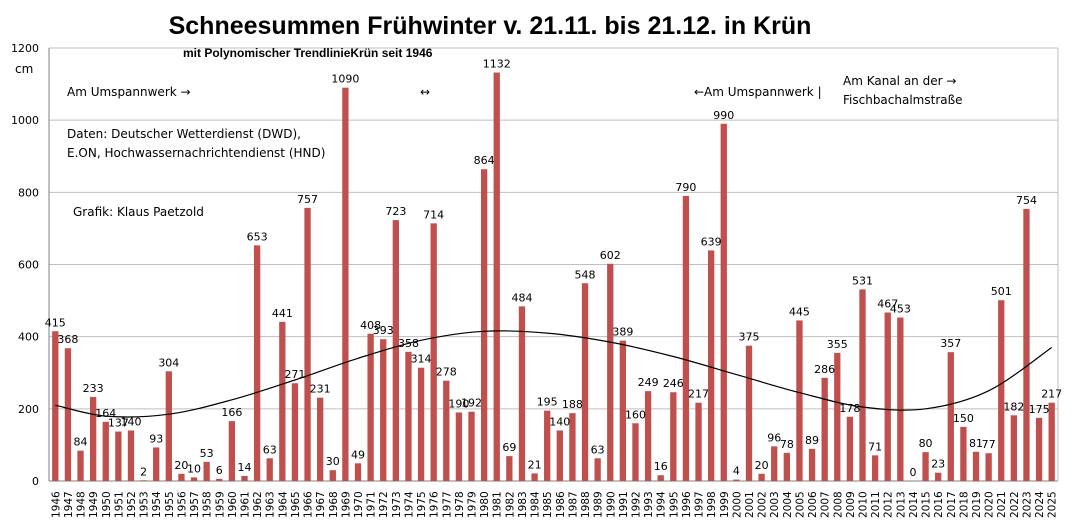  Describe the element at coordinates (837, 344) in the screenshot. I see `data-label-2008: 355` at that location.